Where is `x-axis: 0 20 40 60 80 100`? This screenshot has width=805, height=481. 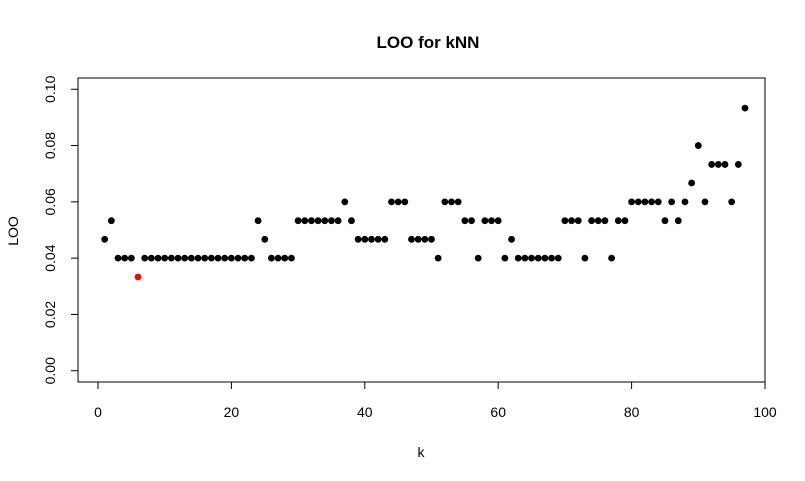 x-axis: 0 20 40 60 80 100 is located at coordinates (435, 400).